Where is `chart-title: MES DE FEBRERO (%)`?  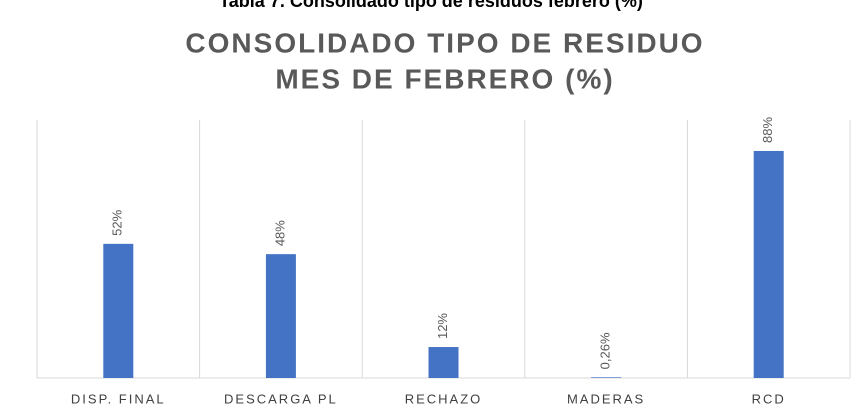 chart-title: MES DE FEBRERO (%) is located at coordinates (444, 78).